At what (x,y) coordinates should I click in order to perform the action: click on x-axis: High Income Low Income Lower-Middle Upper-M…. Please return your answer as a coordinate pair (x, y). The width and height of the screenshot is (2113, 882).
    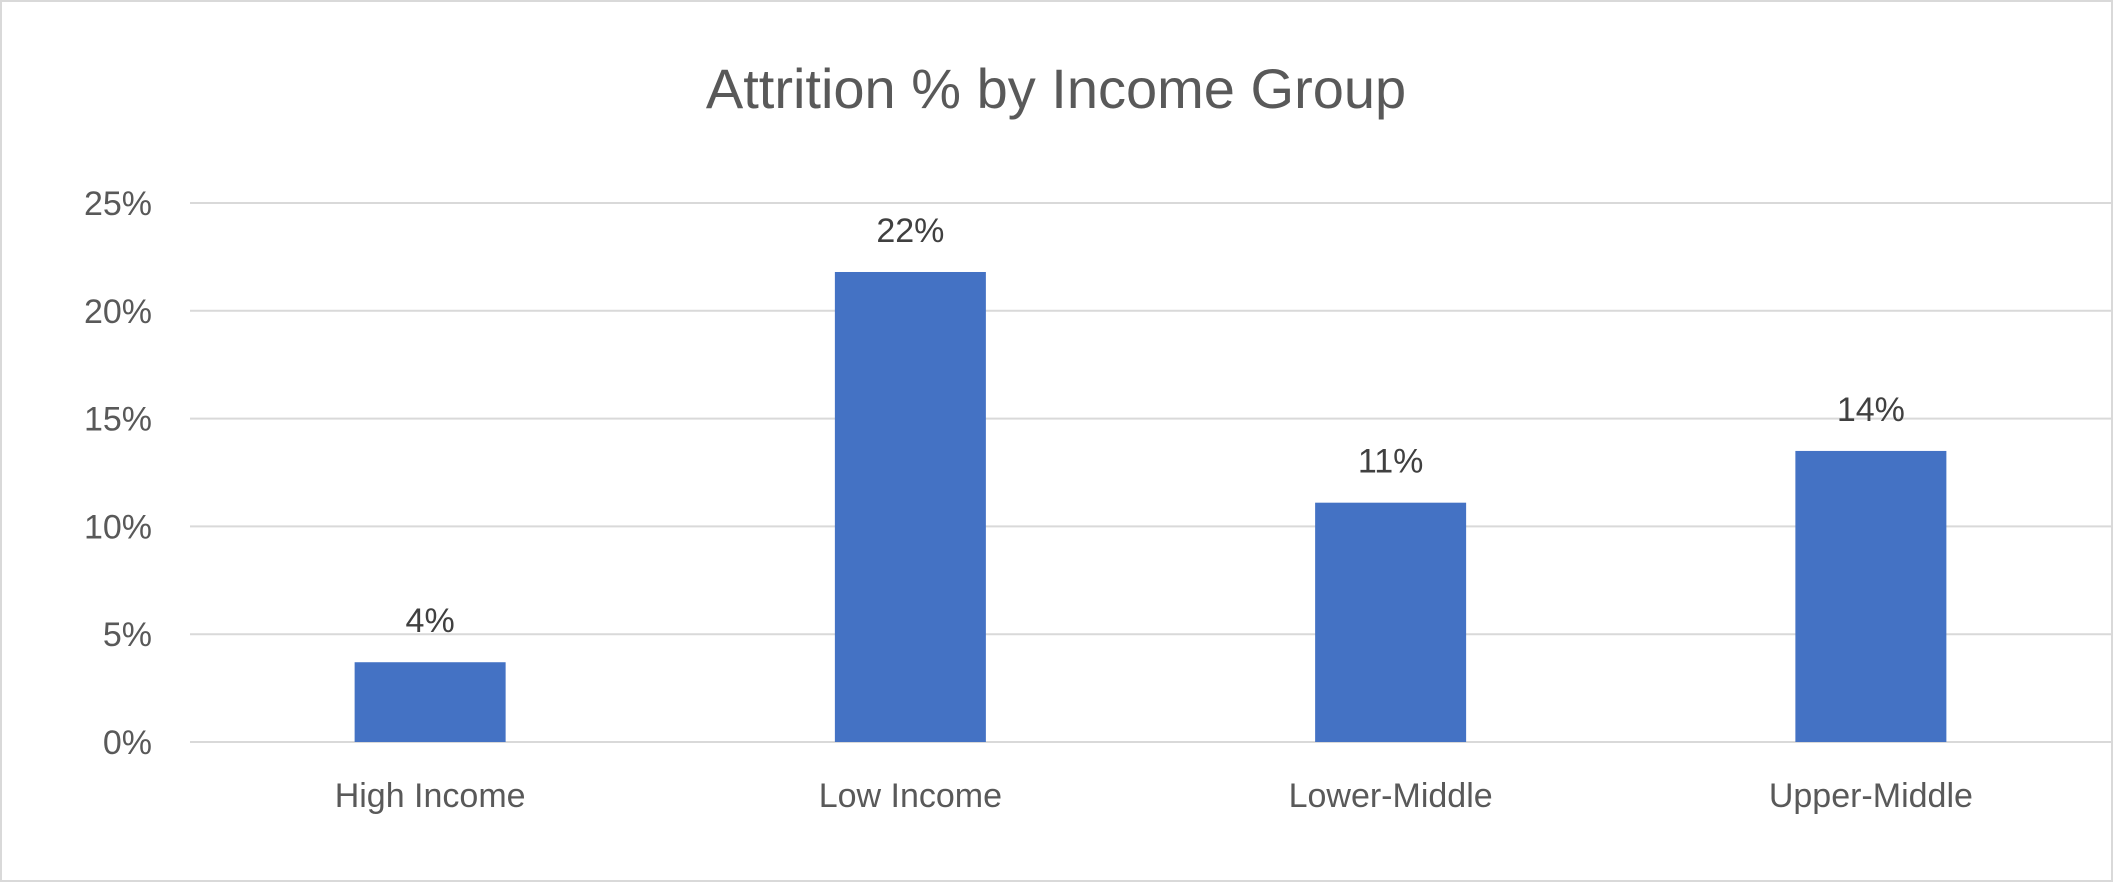
    Looking at the image, I should click on (1154, 796).